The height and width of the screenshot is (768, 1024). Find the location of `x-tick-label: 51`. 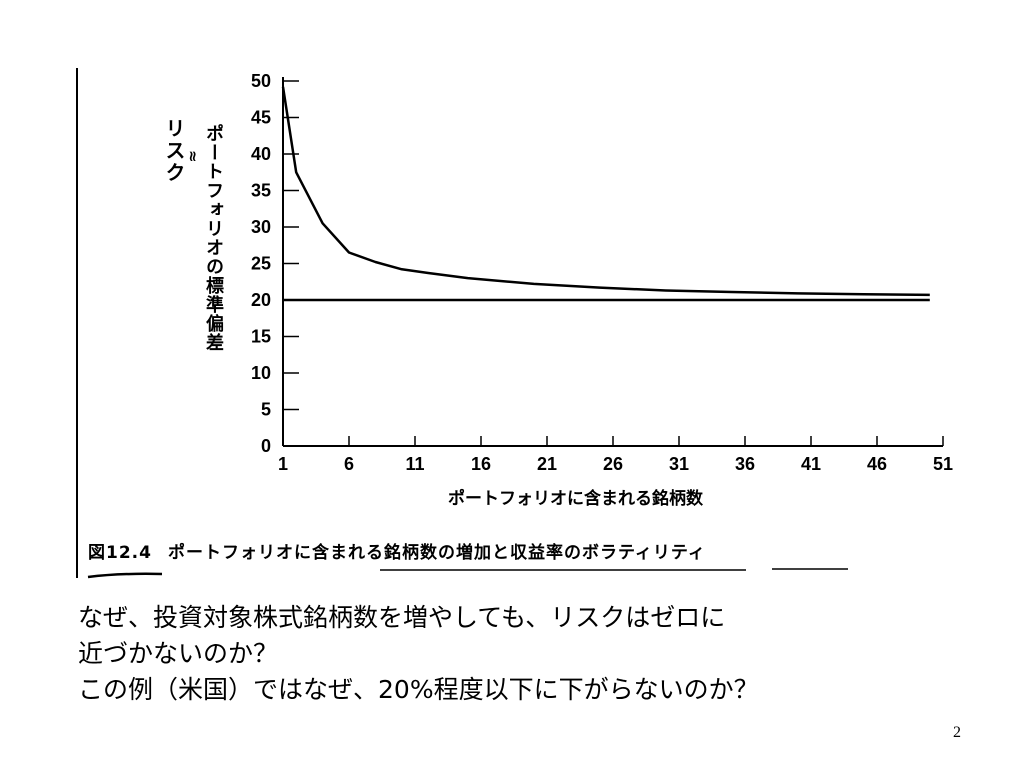

x-tick-label: 51 is located at coordinates (943, 464).